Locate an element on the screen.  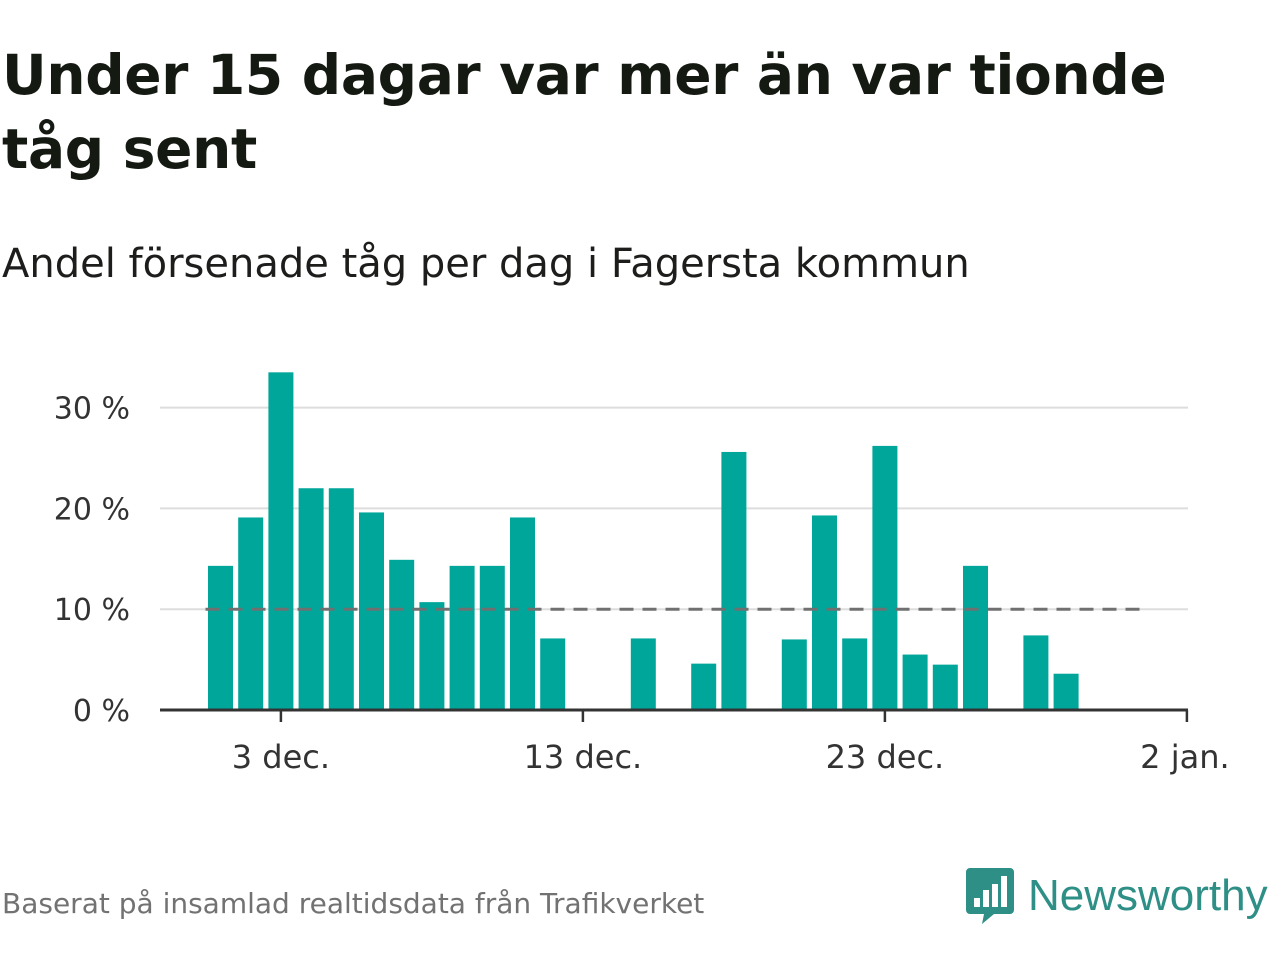
x-tick-label: 23 dec. is located at coordinates (885, 757).